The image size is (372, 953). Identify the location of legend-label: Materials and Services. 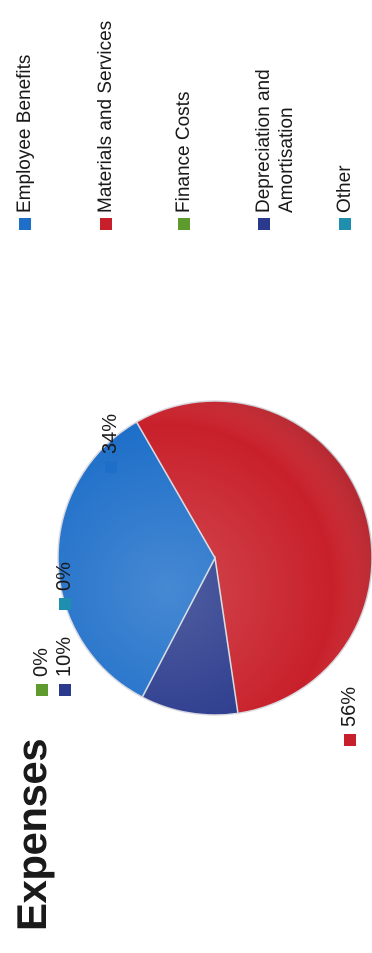
(105, 116).